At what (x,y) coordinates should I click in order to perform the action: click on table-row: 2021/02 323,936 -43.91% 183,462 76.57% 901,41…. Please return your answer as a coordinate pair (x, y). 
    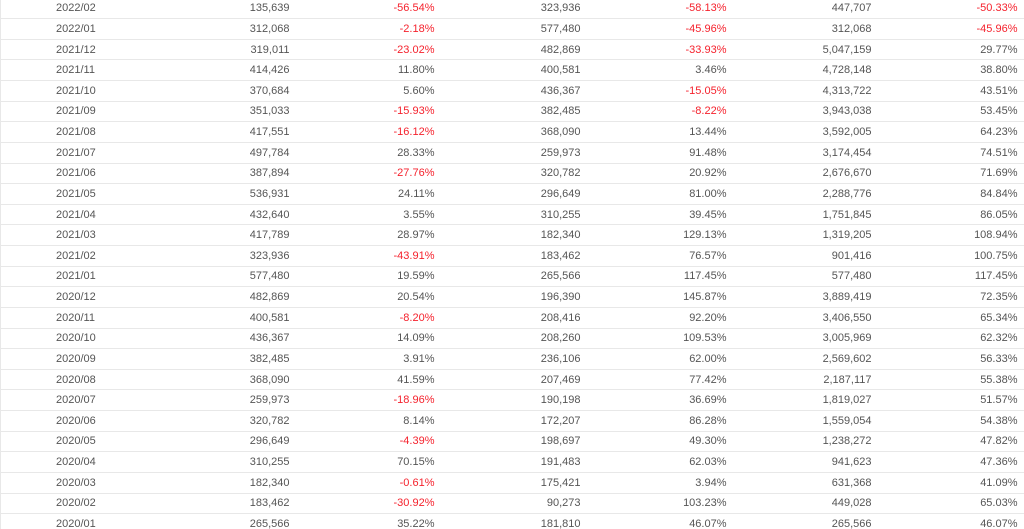
    Looking at the image, I should click on (512, 256).